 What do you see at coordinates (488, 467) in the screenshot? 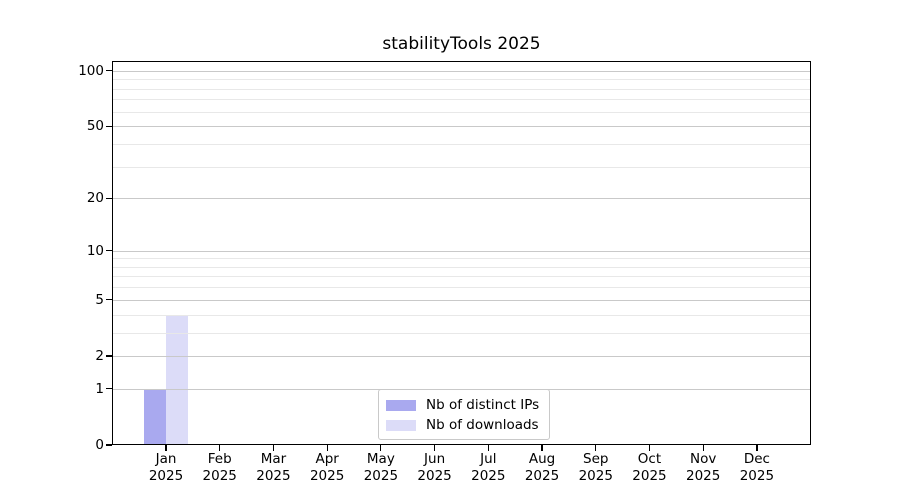
I see `x-tick-label-jul: Jul 2025` at bounding box center [488, 467].